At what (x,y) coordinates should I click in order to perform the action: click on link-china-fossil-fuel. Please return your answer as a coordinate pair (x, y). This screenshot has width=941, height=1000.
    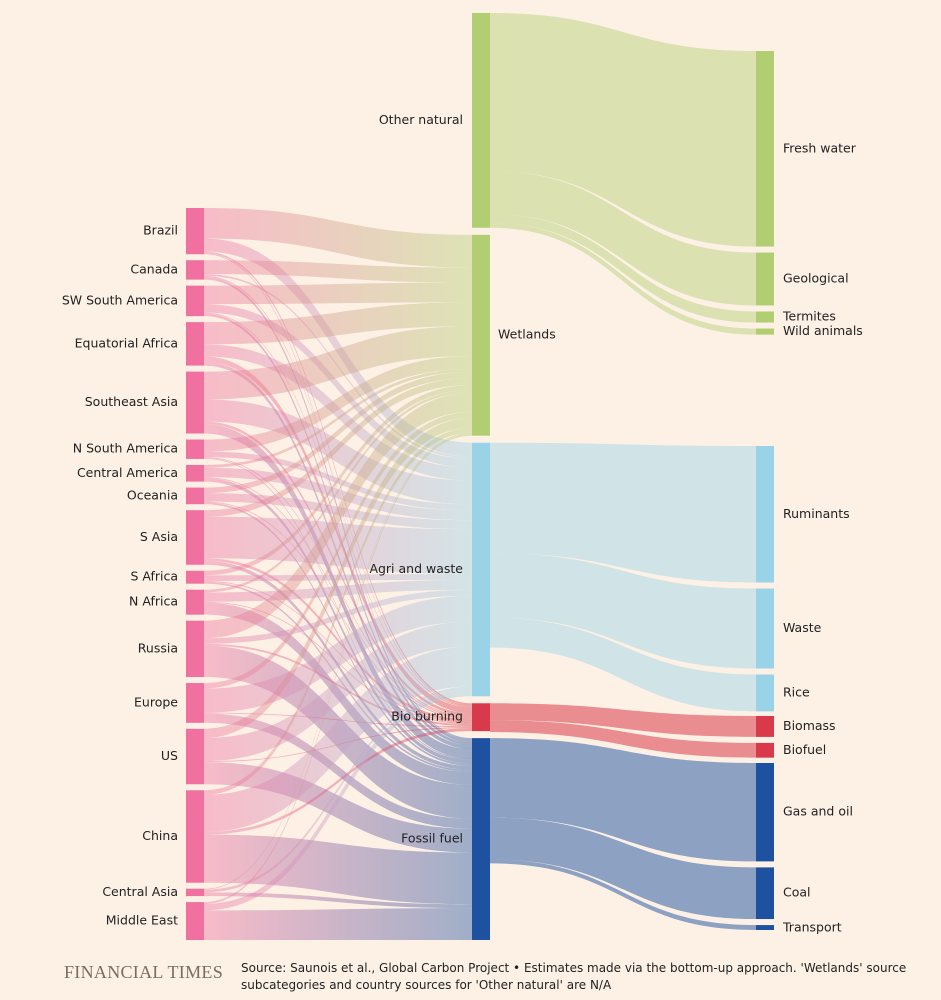
    Looking at the image, I should click on (338, 869).